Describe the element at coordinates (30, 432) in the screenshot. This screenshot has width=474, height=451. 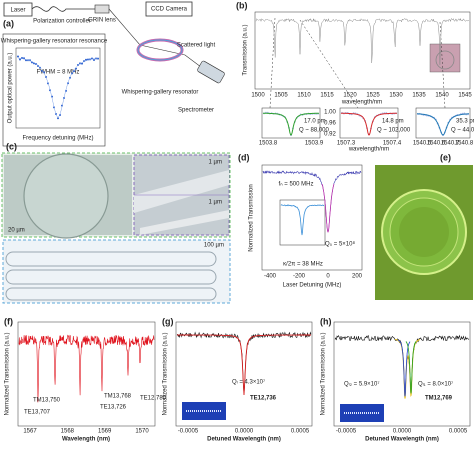
I see `x-tick-label: 1567` at that location.